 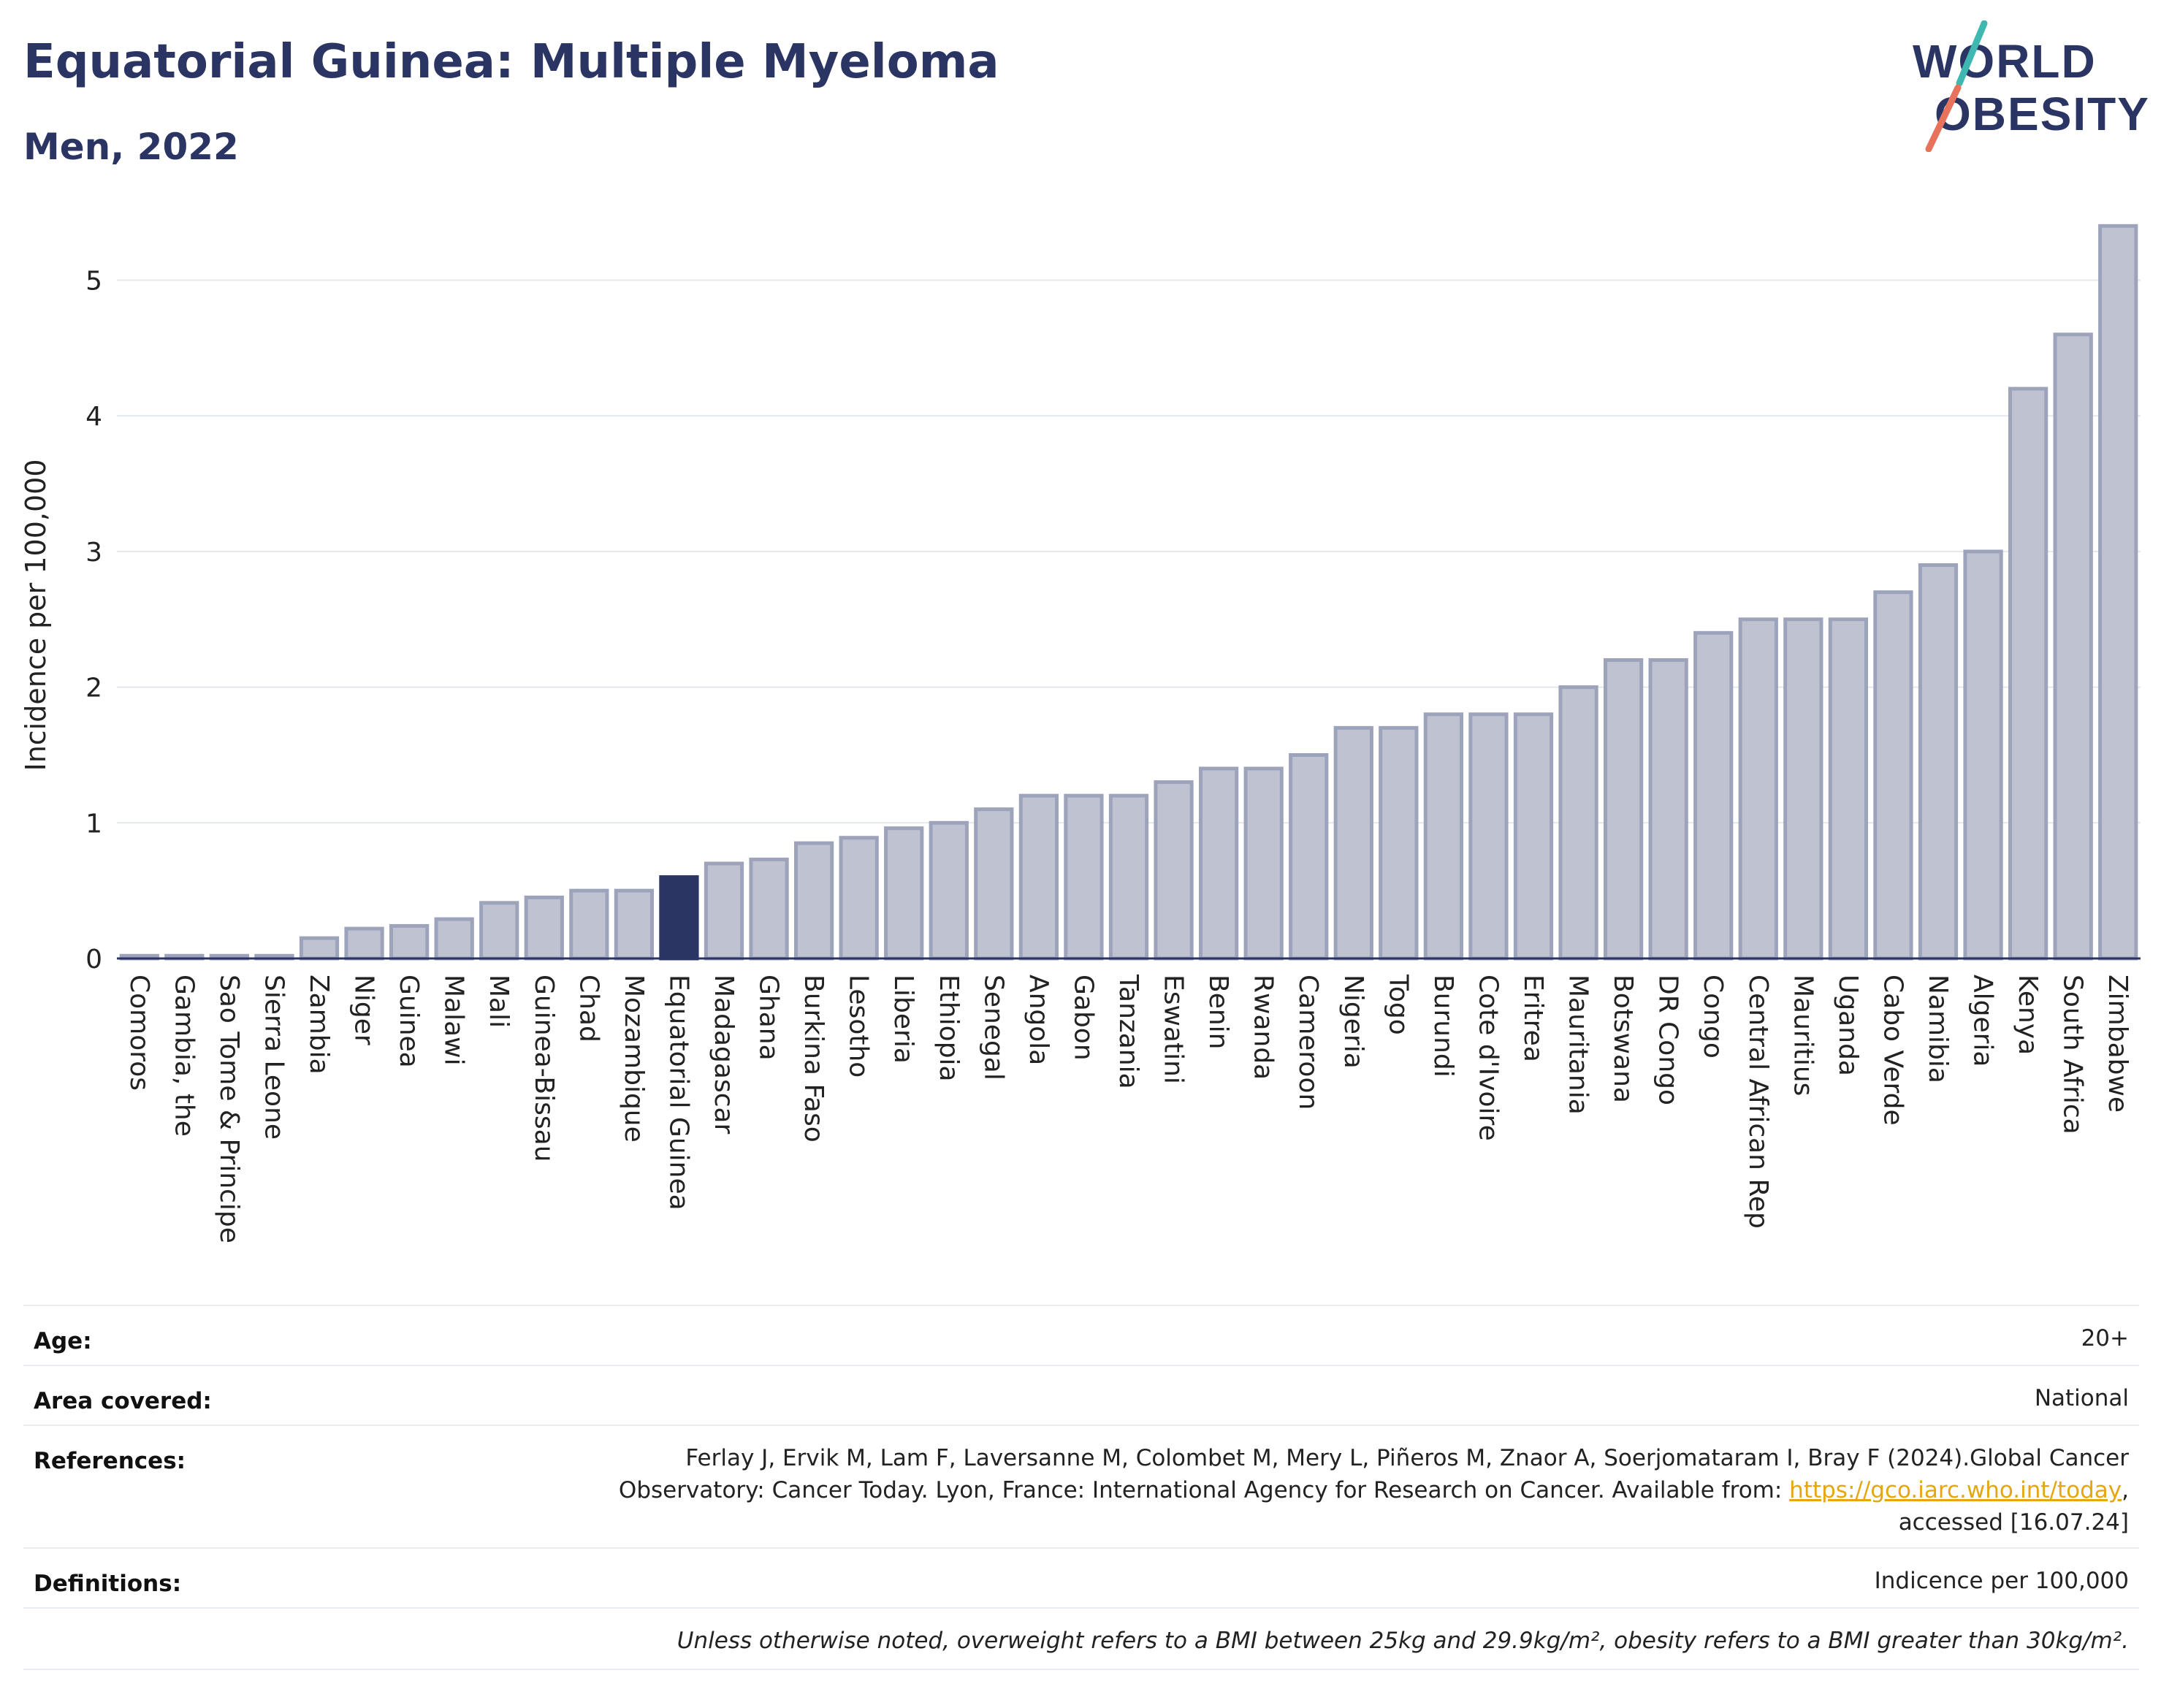 What do you see at coordinates (1128, 1031) in the screenshot?
I see `x-category-label: Tanzania` at bounding box center [1128, 1031].